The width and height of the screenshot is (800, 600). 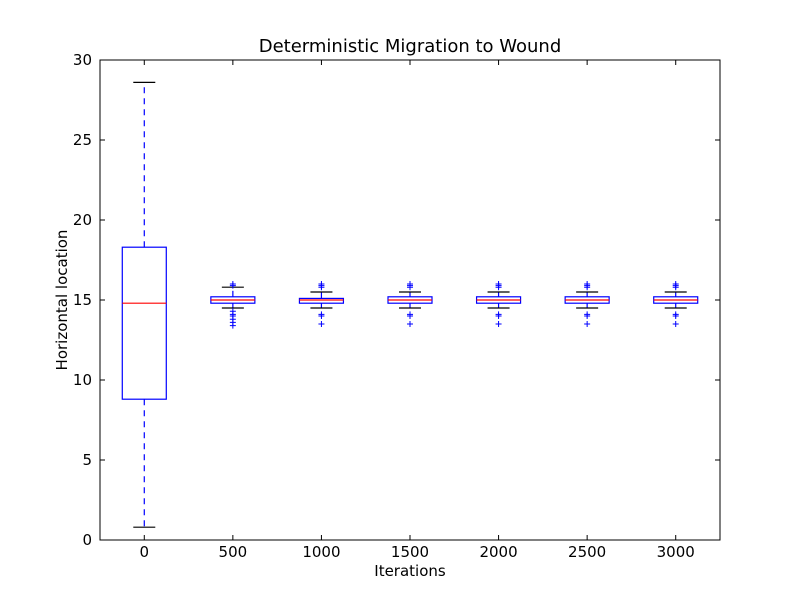 What do you see at coordinates (87, 460) in the screenshot?
I see `y-tick-label: 5` at bounding box center [87, 460].